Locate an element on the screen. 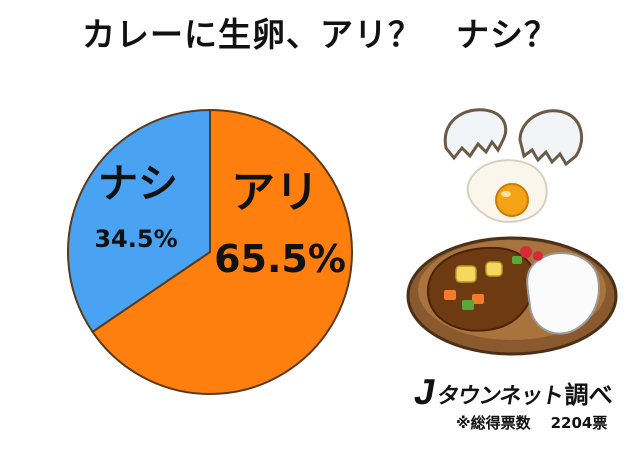  logo-suffix: 調べ is located at coordinates (588, 395).